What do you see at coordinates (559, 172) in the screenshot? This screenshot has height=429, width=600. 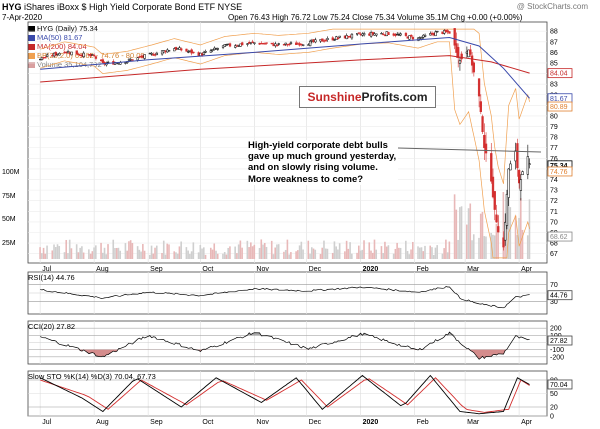 I see `right-tag-4: 74.76` at bounding box center [559, 172].